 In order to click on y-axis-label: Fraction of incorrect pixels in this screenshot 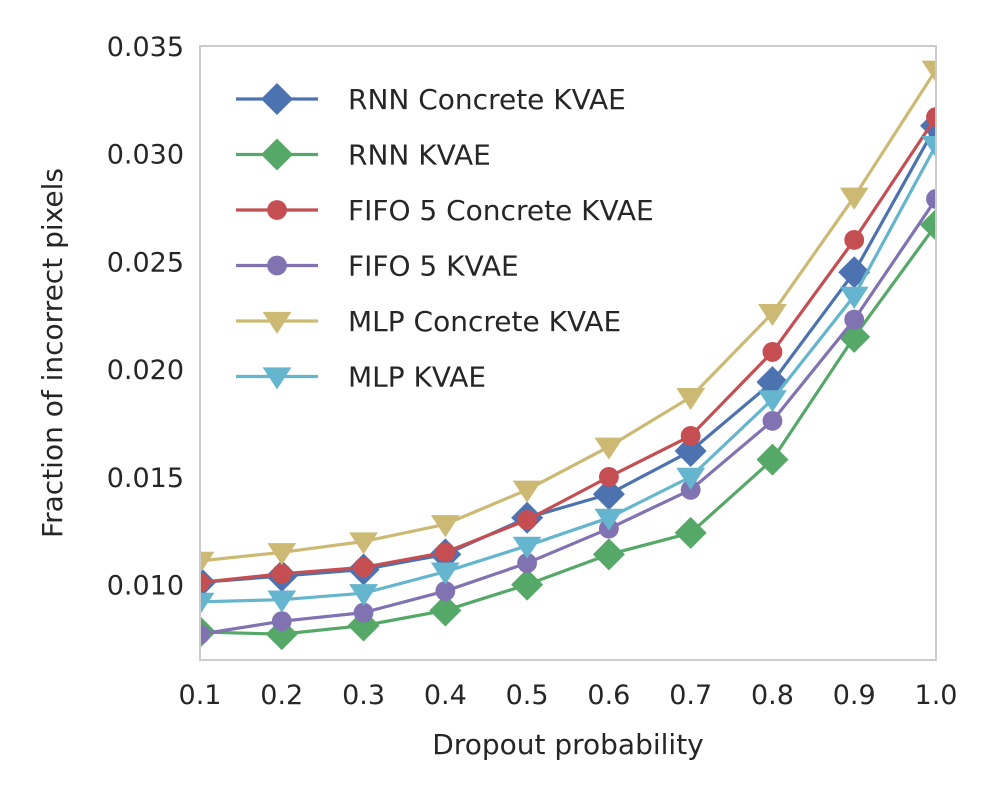, I will do `click(52, 353)`.